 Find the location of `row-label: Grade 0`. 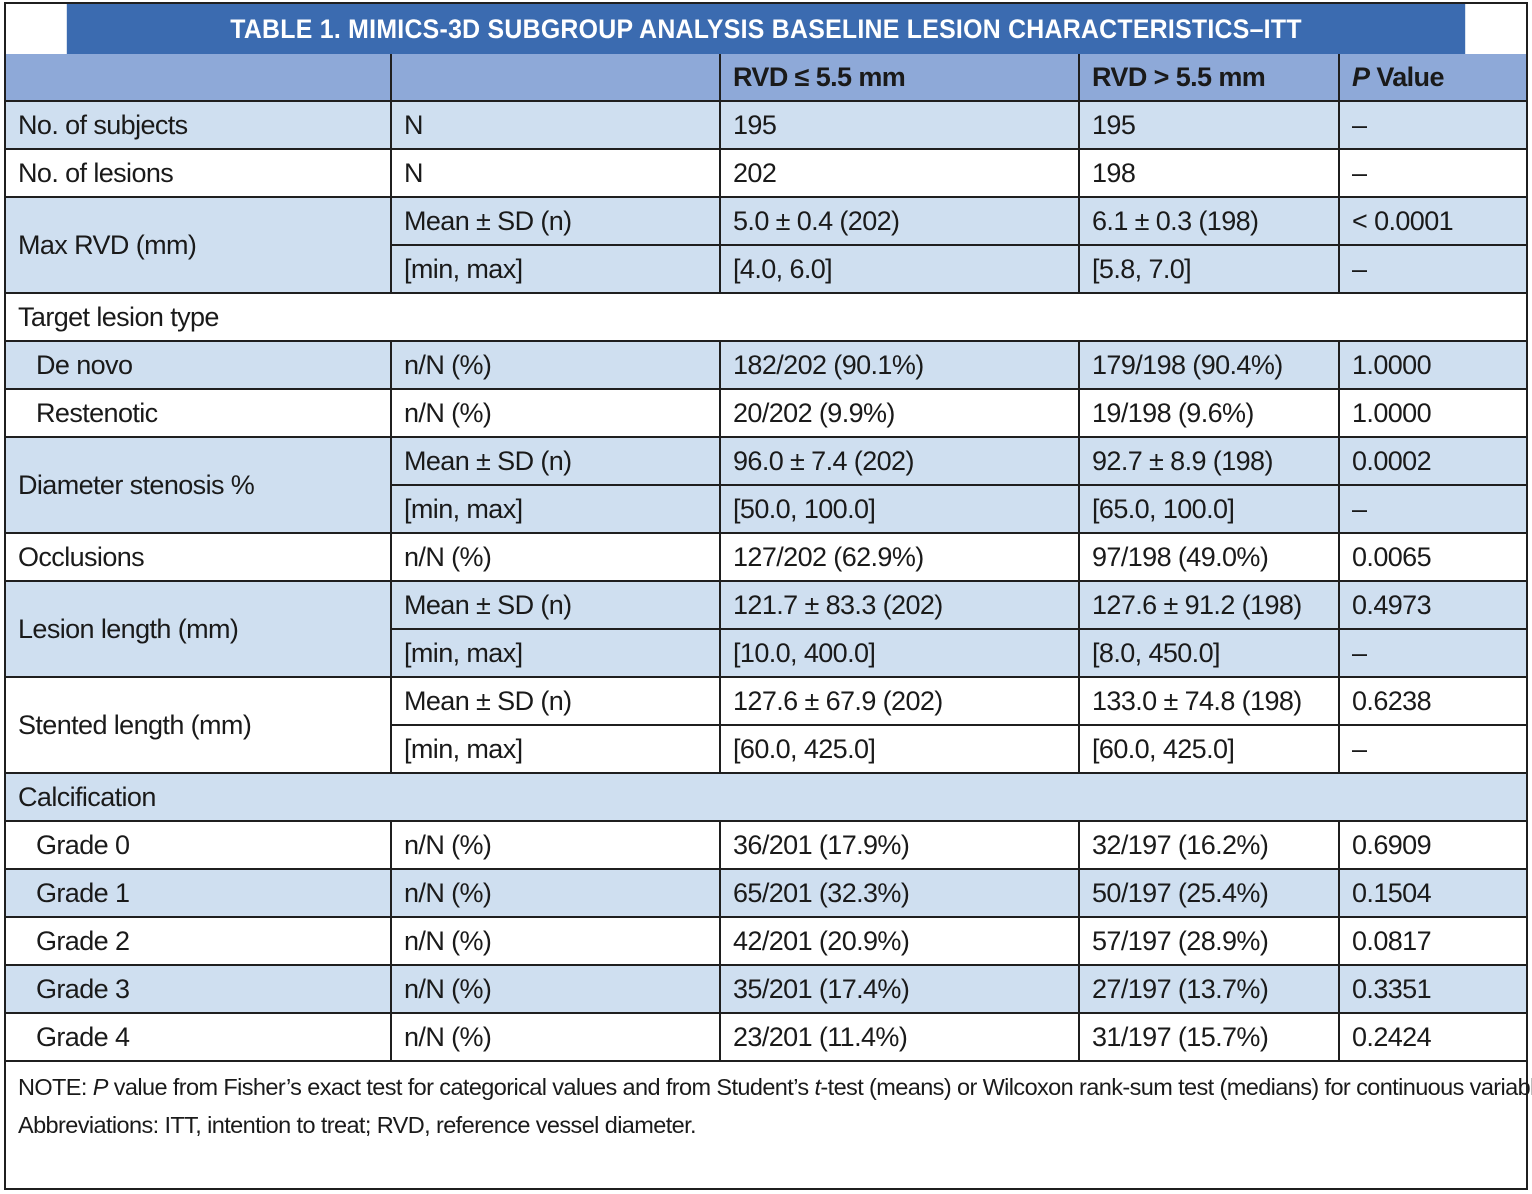

row-label: Grade 0 is located at coordinates (199, 845).